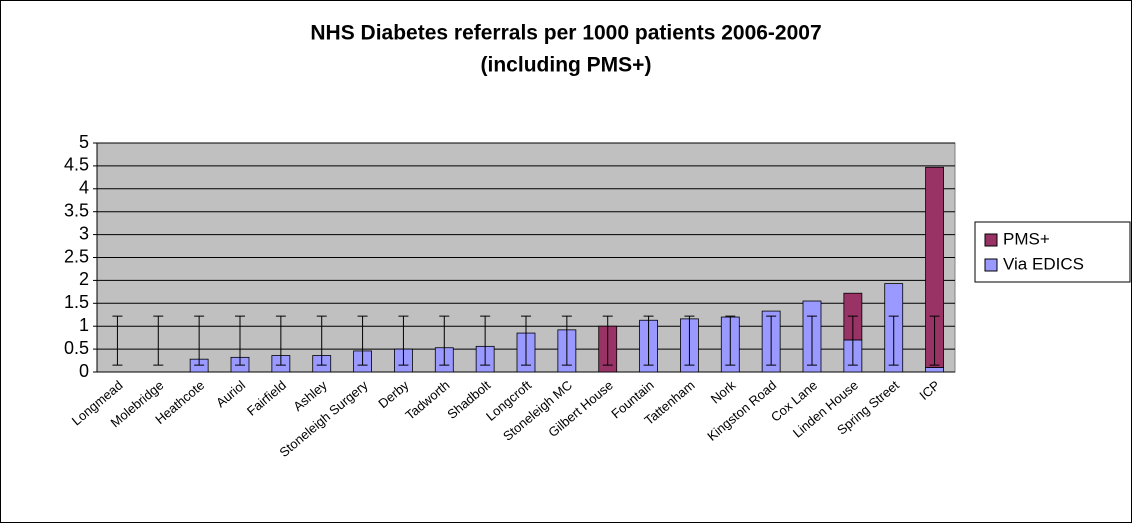  What do you see at coordinates (566, 65) in the screenshot?
I see `chart-title: (including PMS+)` at bounding box center [566, 65].